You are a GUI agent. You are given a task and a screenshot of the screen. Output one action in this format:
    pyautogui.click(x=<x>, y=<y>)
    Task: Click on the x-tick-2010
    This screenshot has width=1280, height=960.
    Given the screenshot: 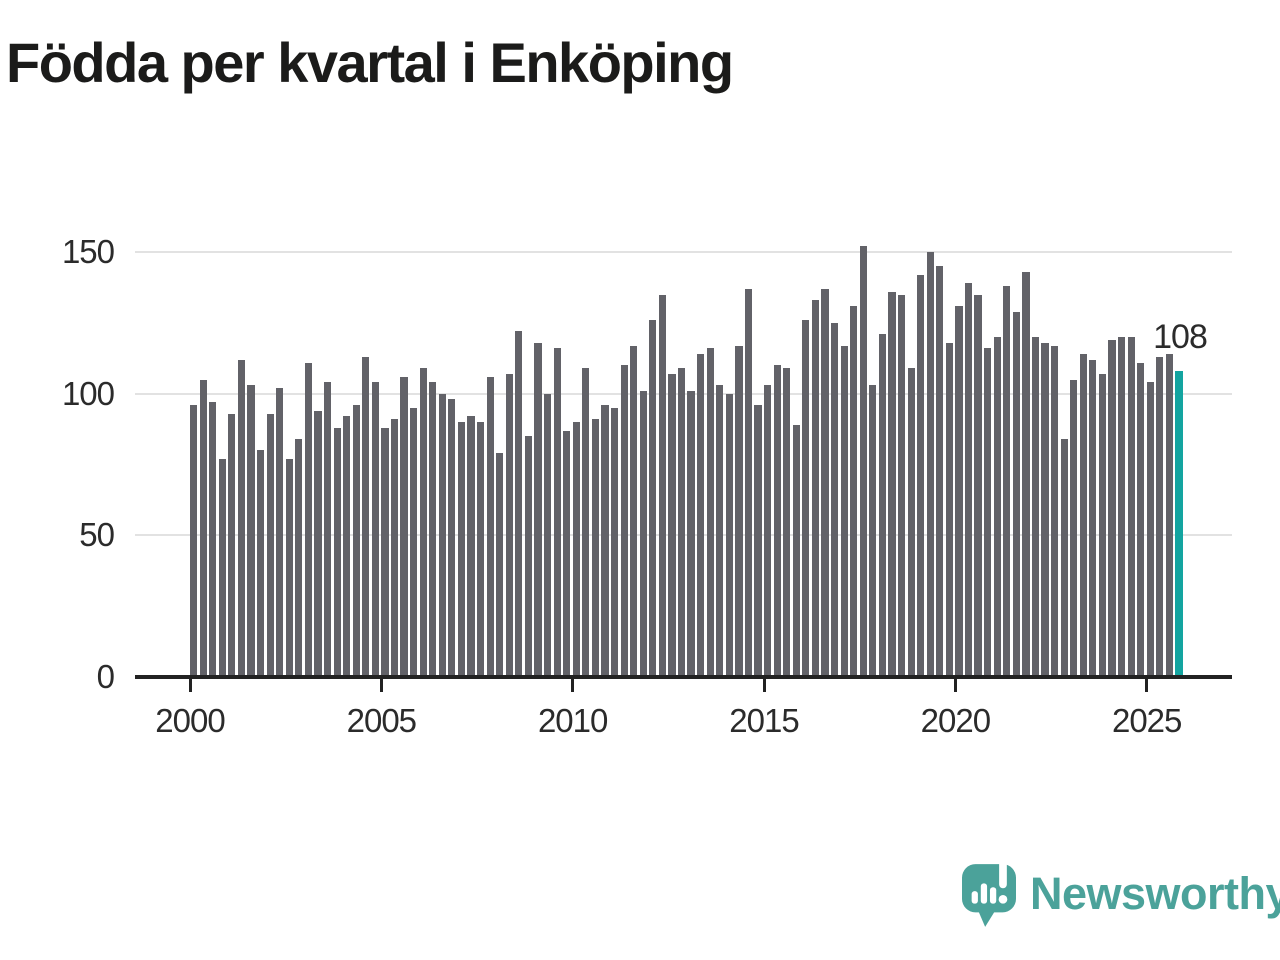 What is the action you would take?
    pyautogui.click(x=573, y=685)
    